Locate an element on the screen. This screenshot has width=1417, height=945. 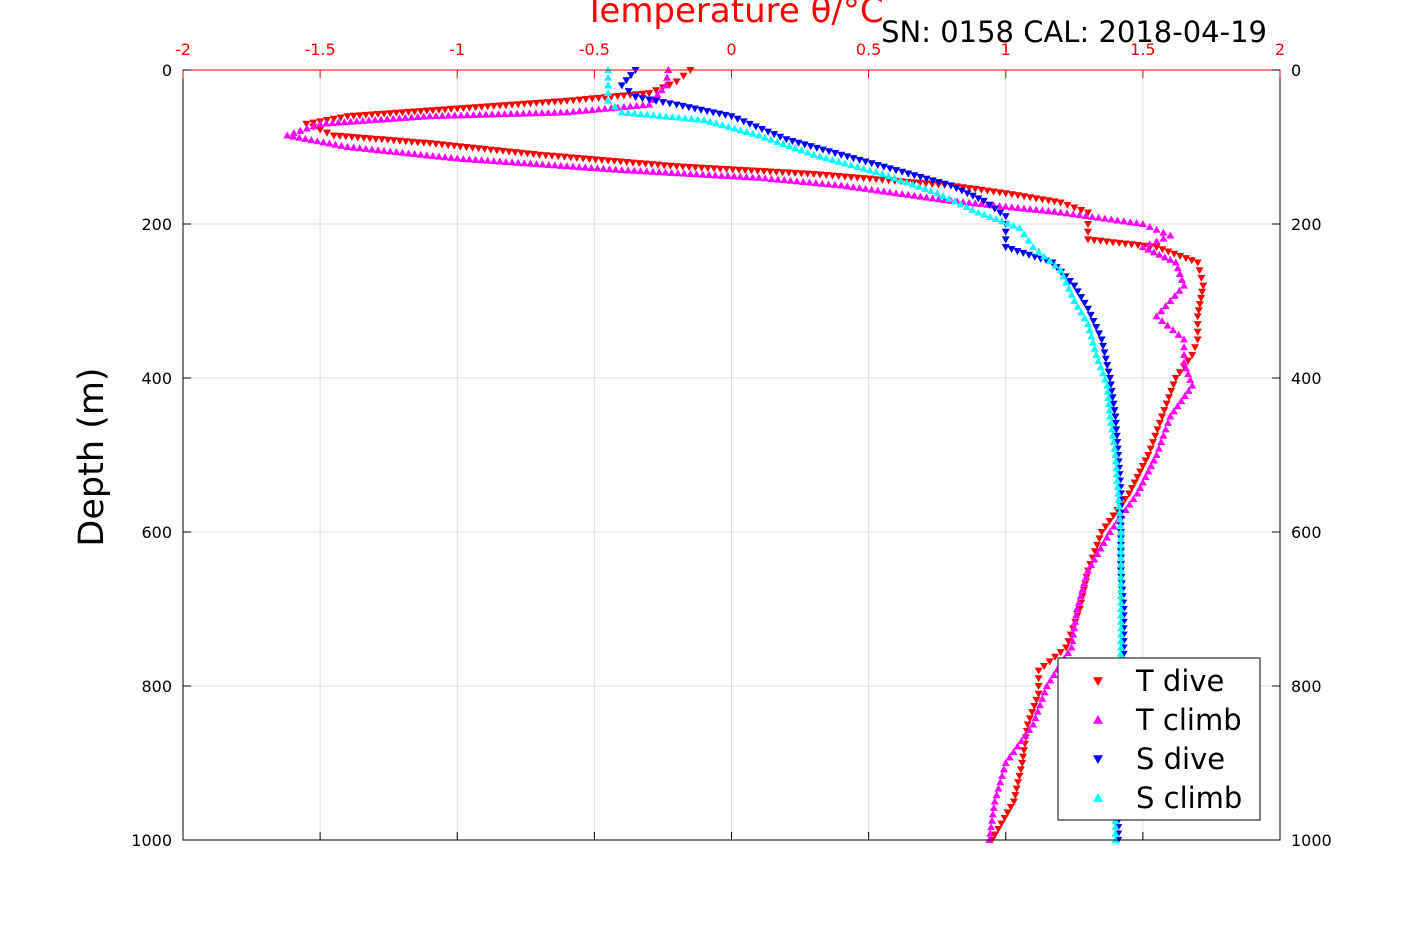
legend-marker is located at coordinates (1098, 759).